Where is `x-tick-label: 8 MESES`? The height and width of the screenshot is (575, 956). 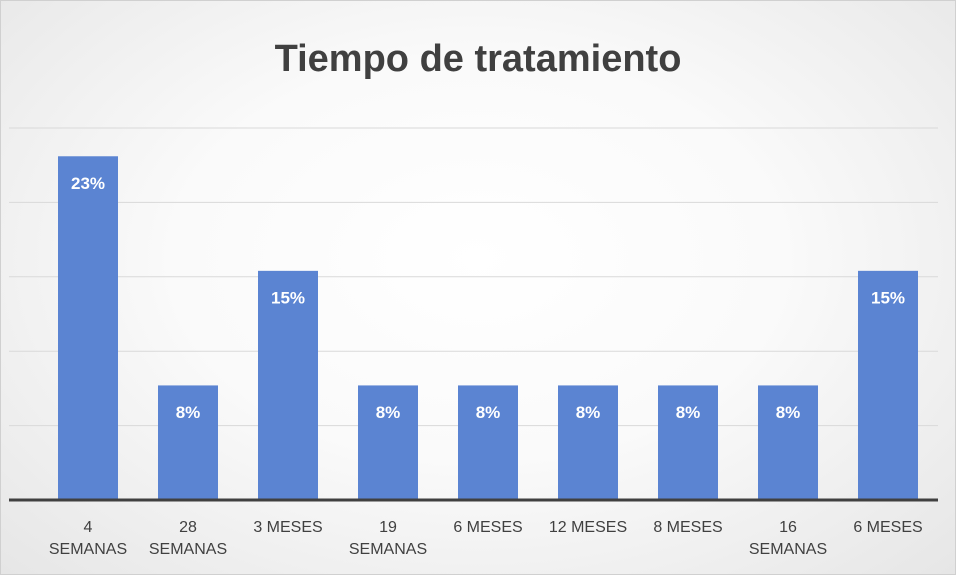
x-tick-label: 8 MESES is located at coordinates (688, 527).